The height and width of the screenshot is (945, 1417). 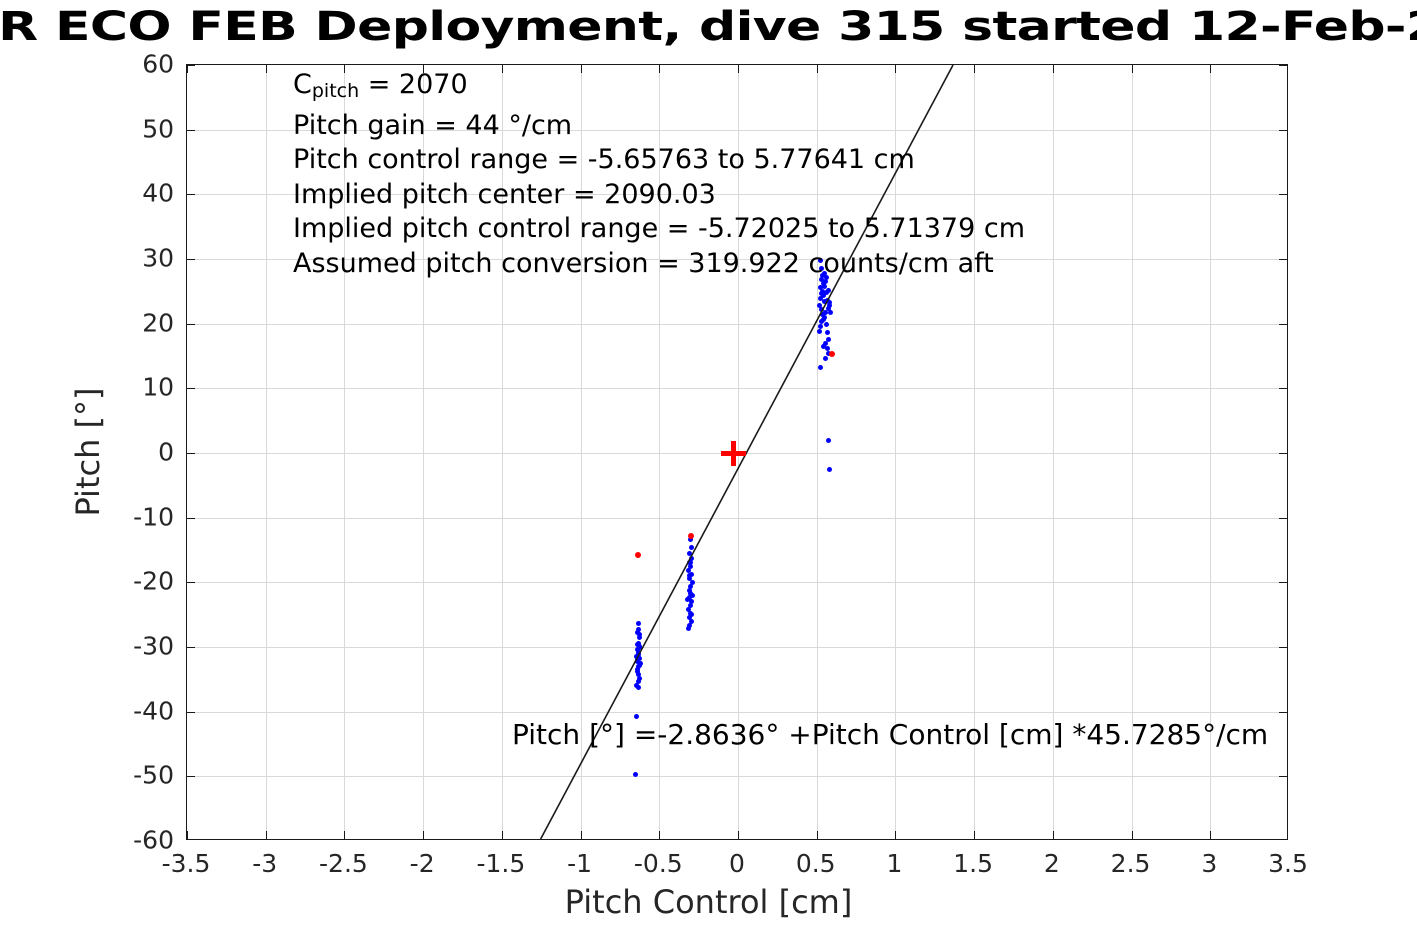 I want to click on annotation-line-pitch-gain: Pitch gain = 44 °/cm, so click(x=433, y=125).